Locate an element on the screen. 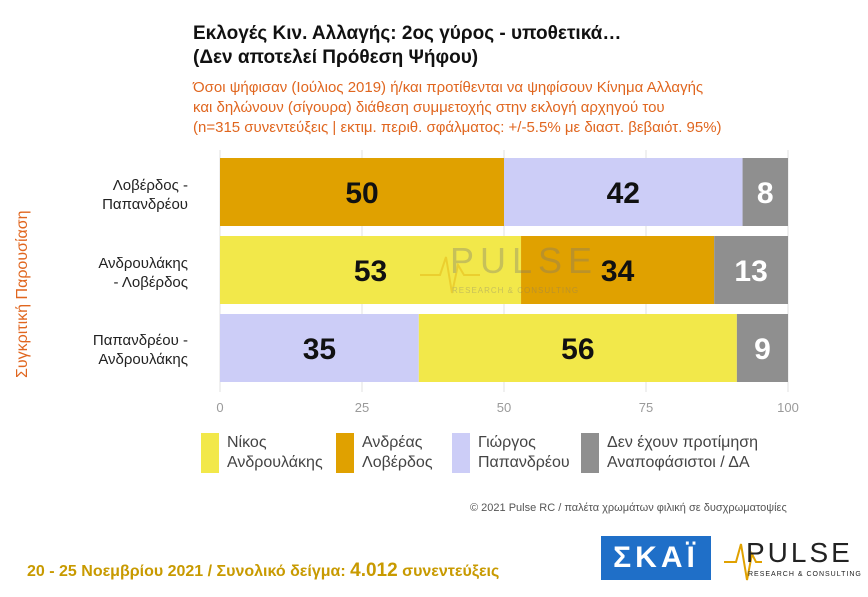  bar-value-label: 13 is located at coordinates (750, 271).